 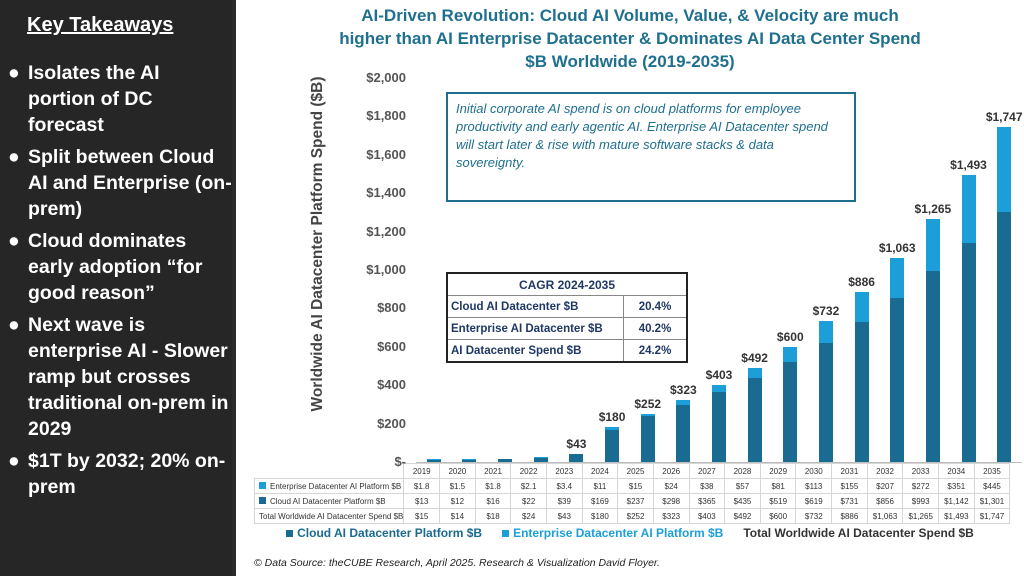 What do you see at coordinates (992, 501) in the screenshot?
I see `table-cell: $1,301` at bounding box center [992, 501].